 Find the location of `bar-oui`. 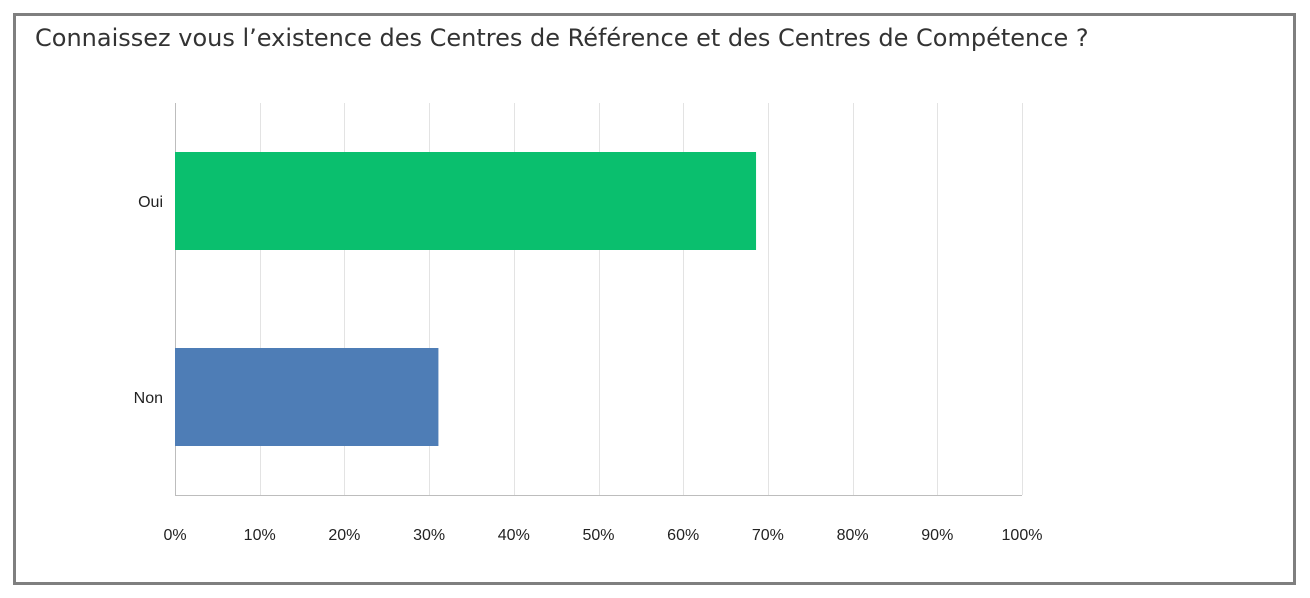

bar-oui is located at coordinates (466, 201).